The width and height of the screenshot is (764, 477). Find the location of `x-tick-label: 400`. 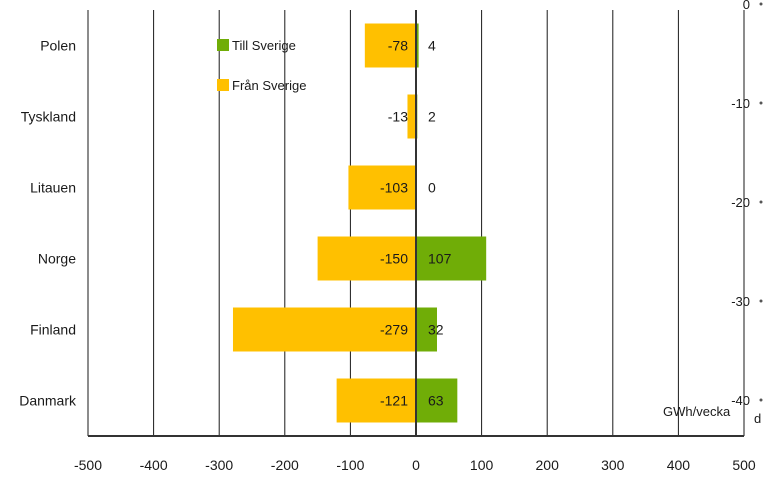

x-tick-label: 400 is located at coordinates (679, 465).